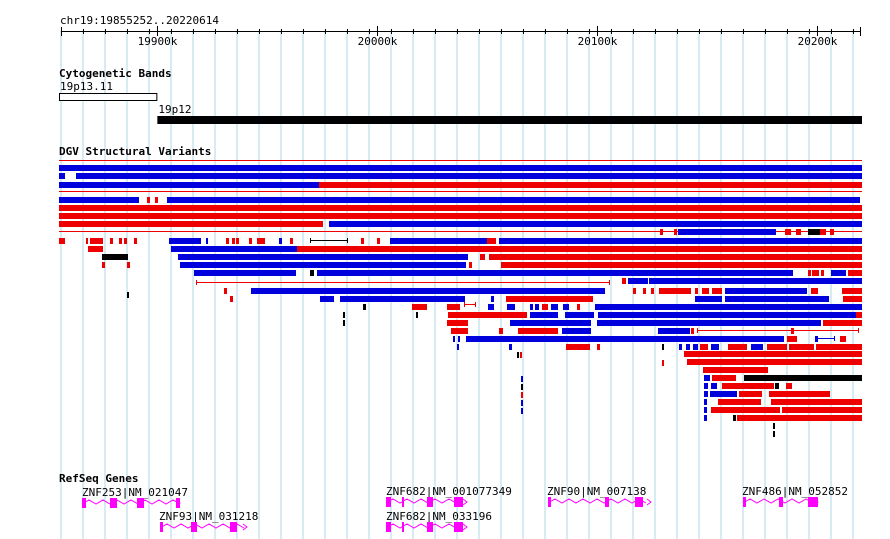 The width and height of the screenshot is (890, 539). I want to click on cytoband-track: 19p13.11 19p12, so click(445, 102).